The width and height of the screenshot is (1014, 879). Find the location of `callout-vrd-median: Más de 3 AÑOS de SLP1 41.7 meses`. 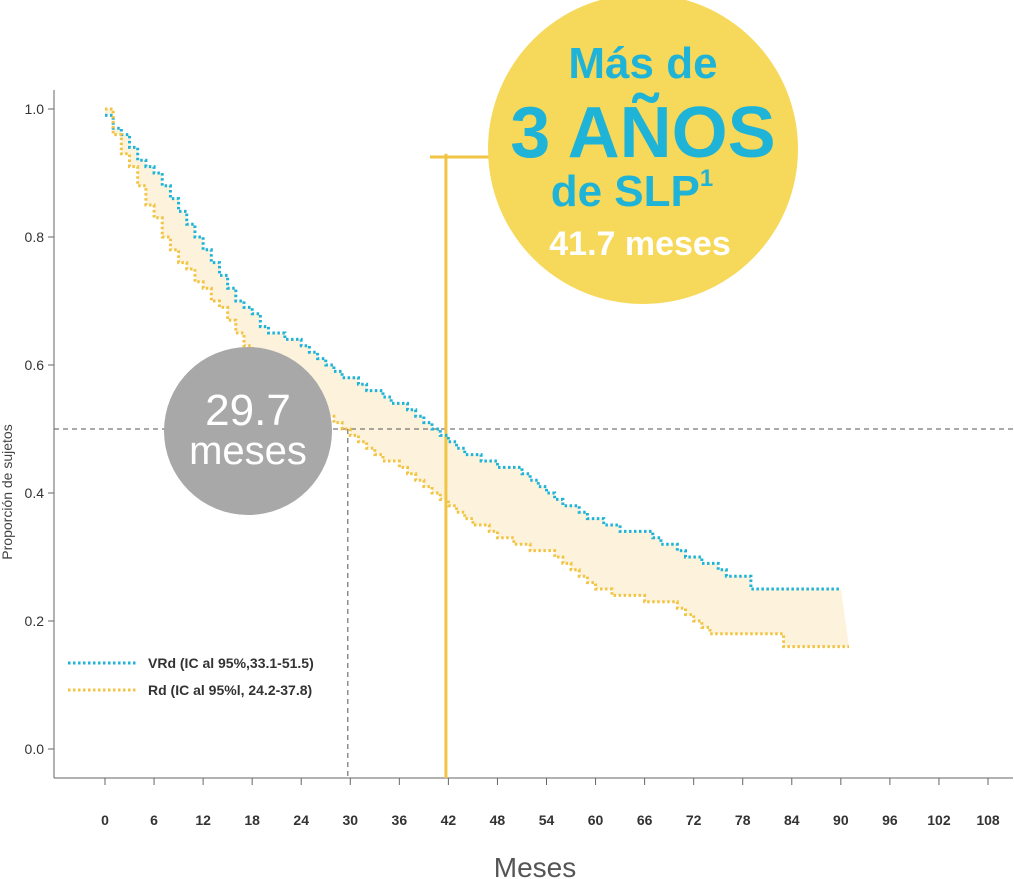

callout-vrd-median: Más de 3 AÑOS de SLP1 41.7 meses is located at coordinates (614, 152).